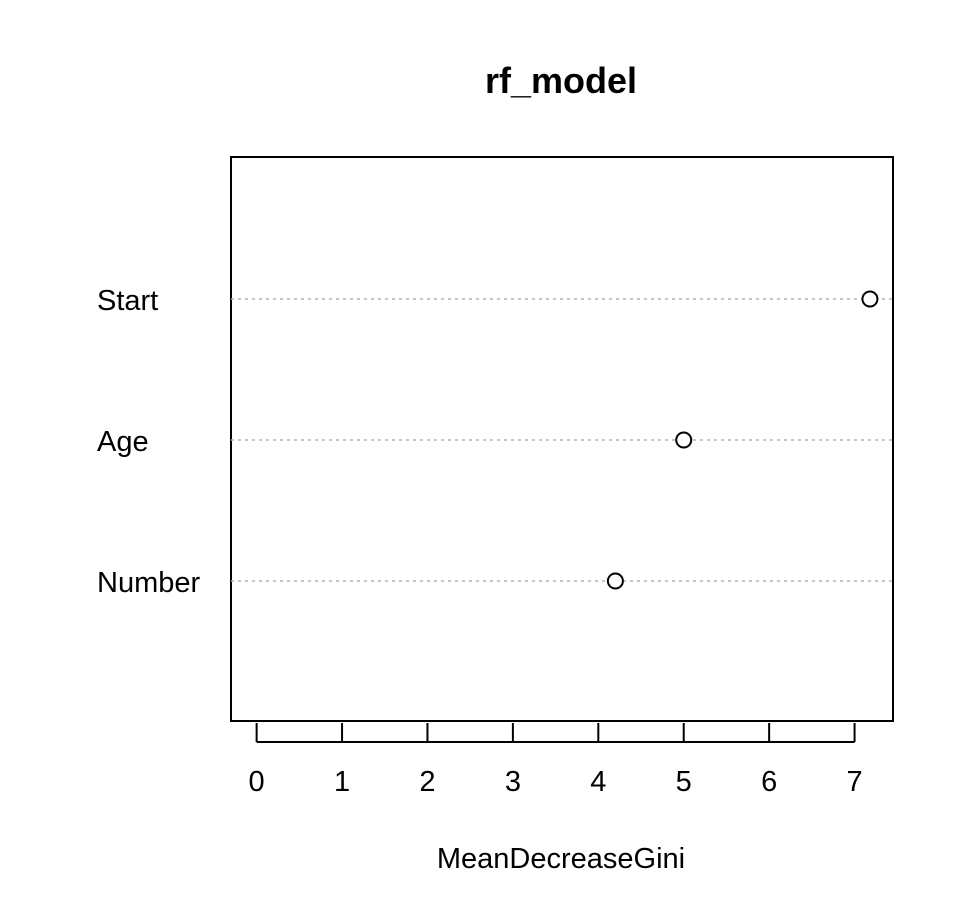 This screenshot has width=974, height=918. I want to click on x-tick-label-6: 6, so click(769, 782).